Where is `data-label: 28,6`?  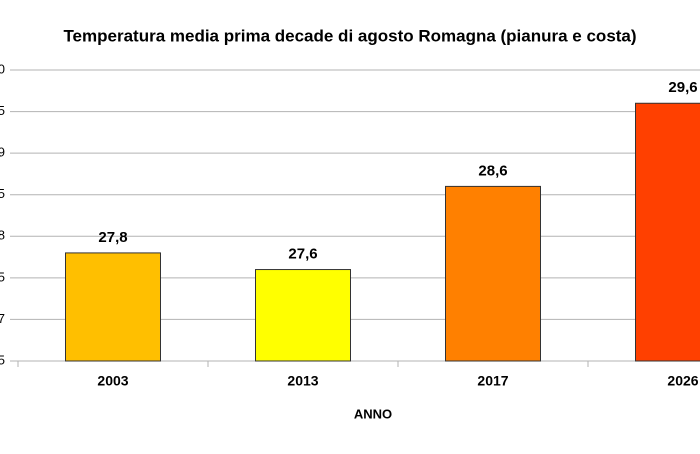 data-label: 28,6 is located at coordinates (492, 170).